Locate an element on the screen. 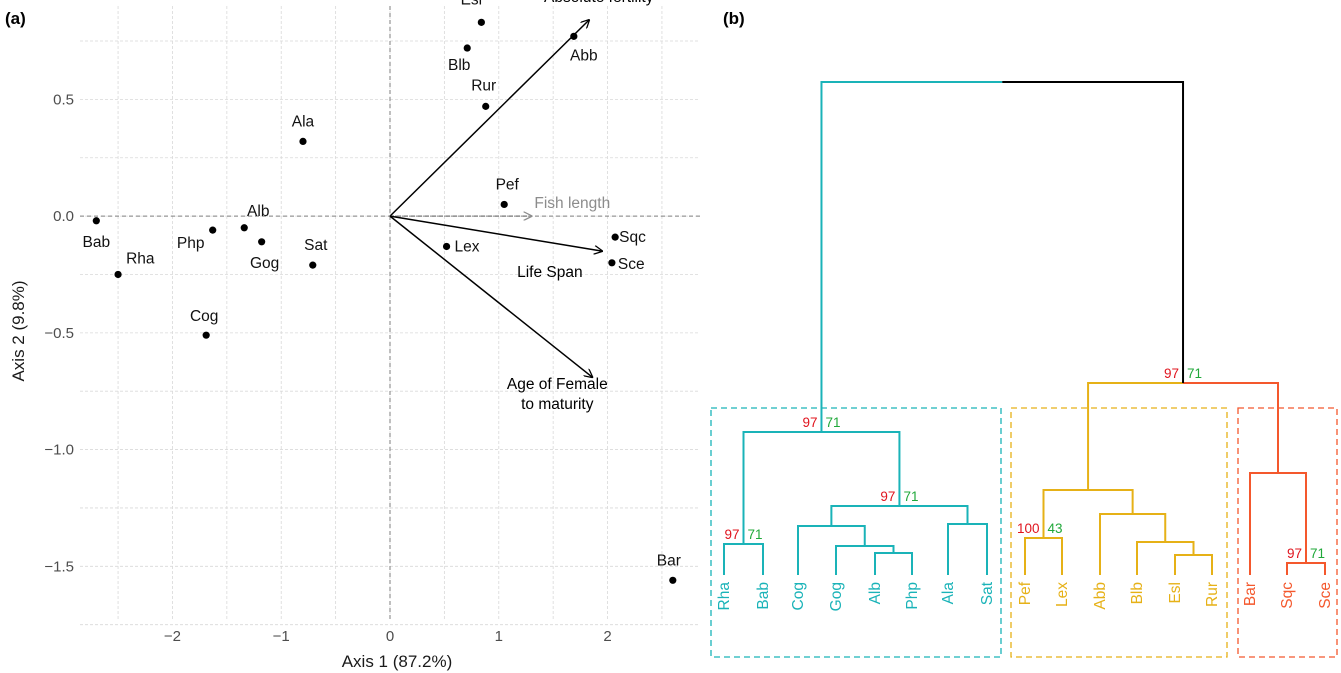  vector-label: Absolute fertility is located at coordinates (599, 3).